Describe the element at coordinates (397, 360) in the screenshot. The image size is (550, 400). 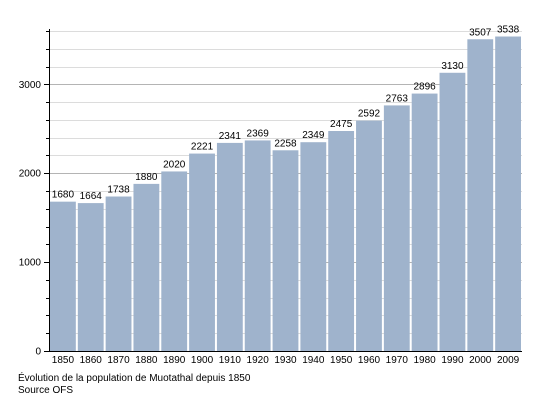
I see `x-tick-label: 1970` at that location.